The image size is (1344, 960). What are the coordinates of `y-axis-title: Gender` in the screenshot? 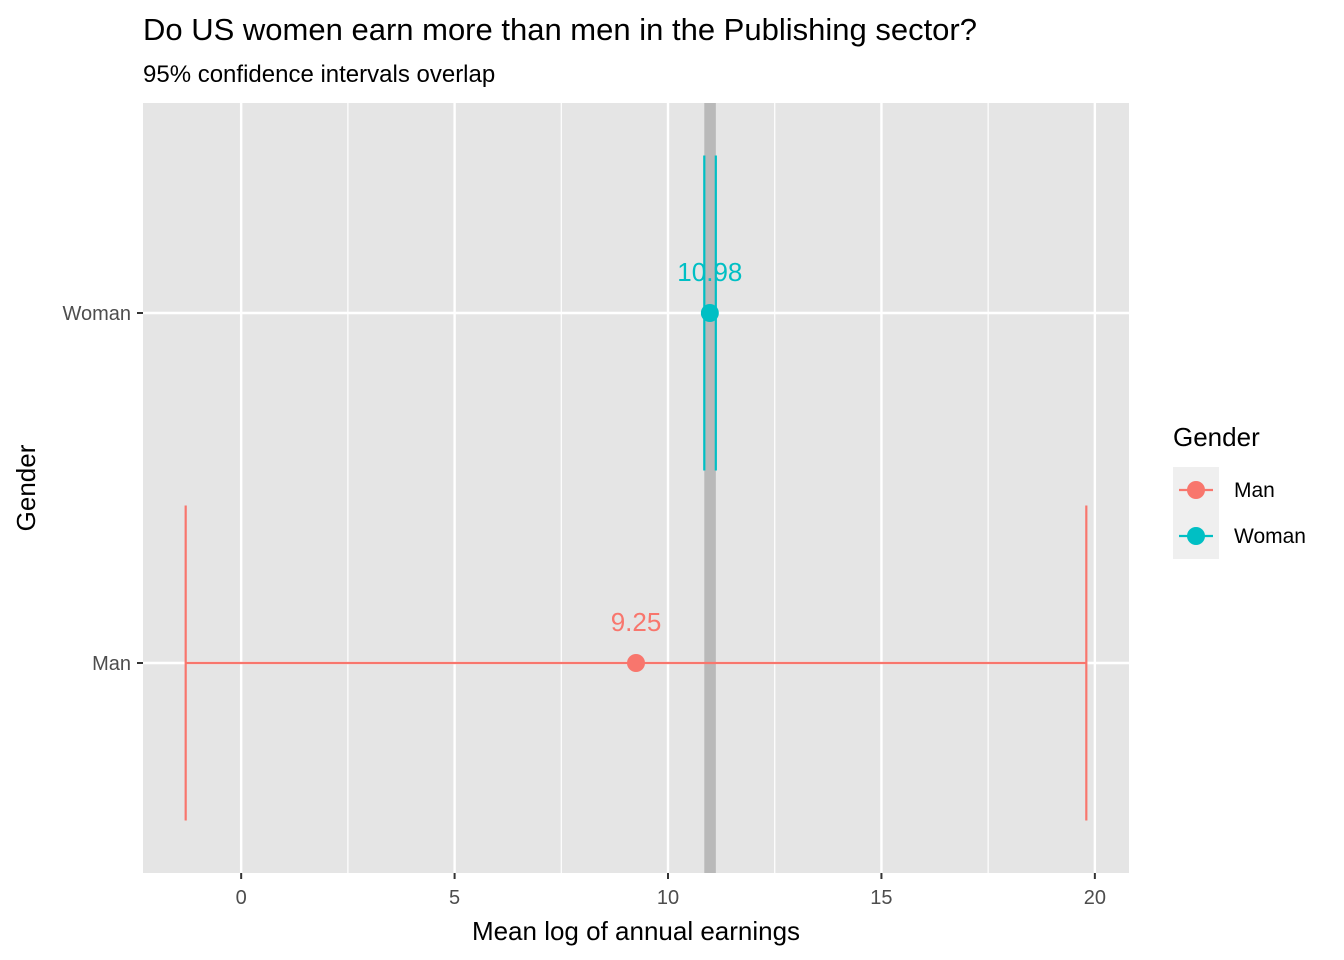 It's located at (26, 487).